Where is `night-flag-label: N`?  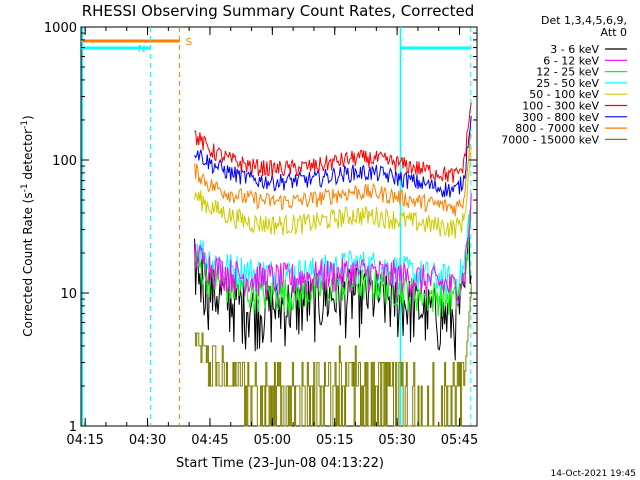
night-flag-label: N is located at coordinates (141, 49).